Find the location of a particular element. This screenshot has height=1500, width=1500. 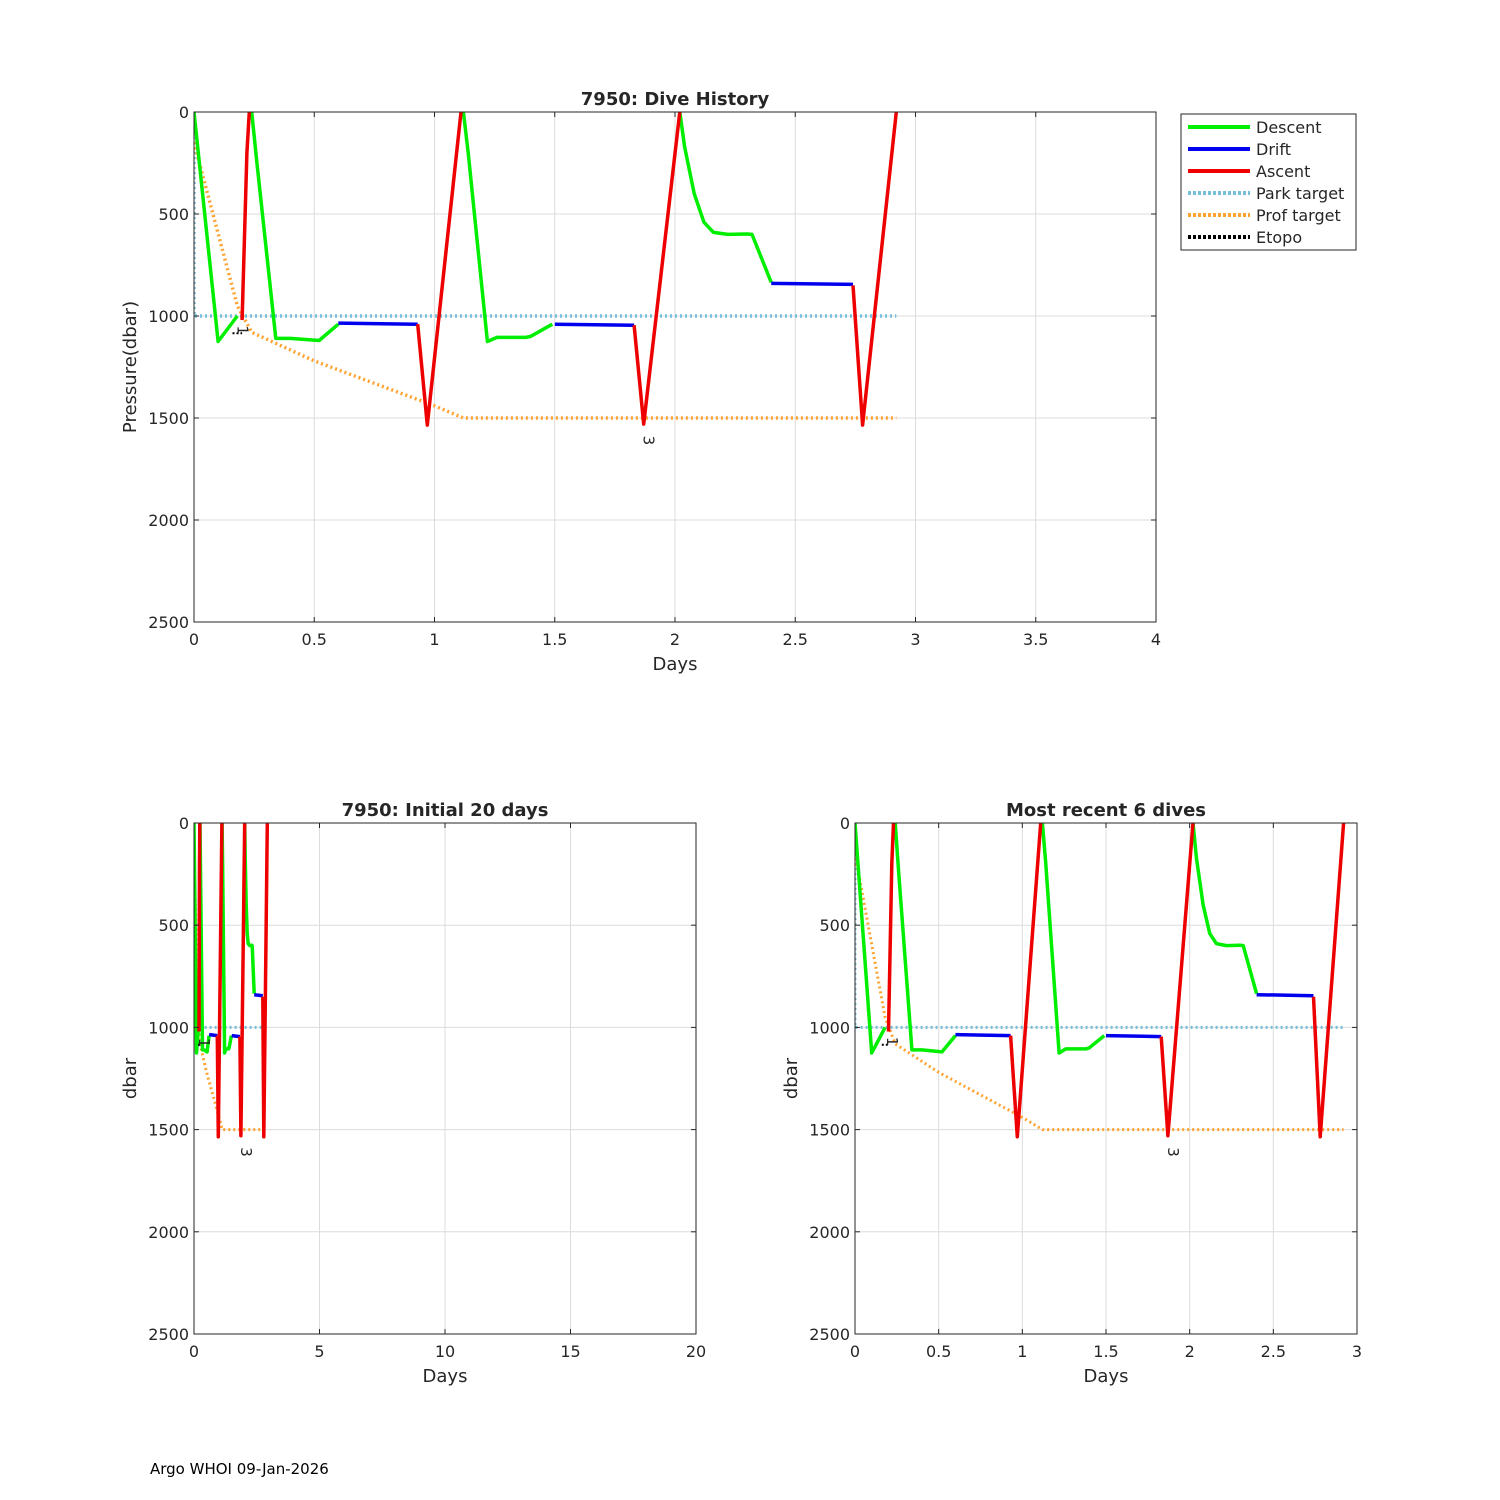

x-tick-label: 4 is located at coordinates (1156, 639).